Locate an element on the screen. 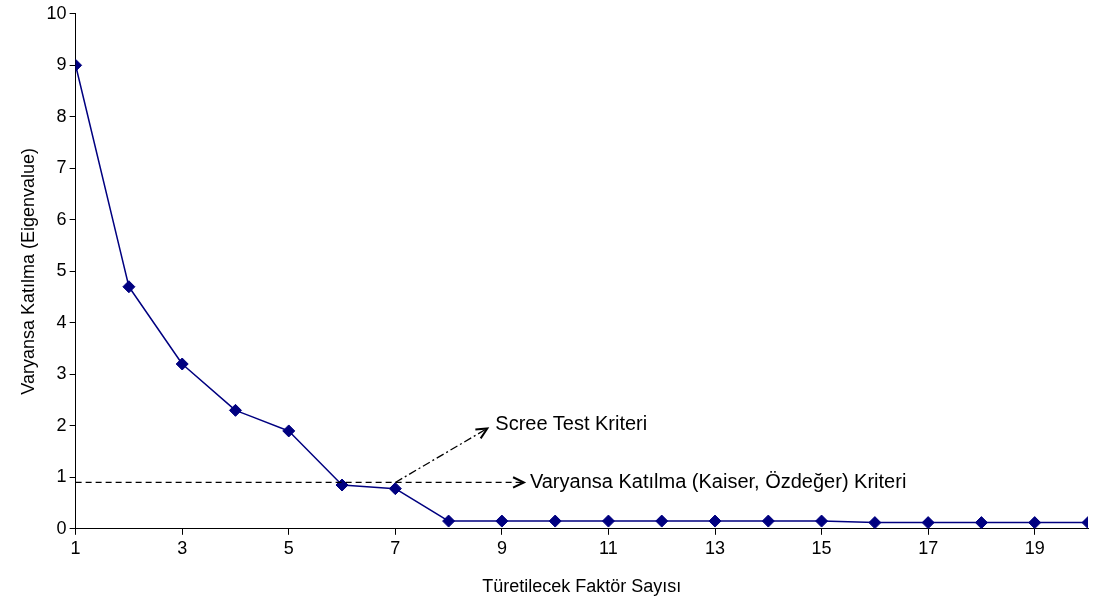 Image resolution: width=1096 pixels, height=606 pixels. x-tick-label: 15 is located at coordinates (821, 547).